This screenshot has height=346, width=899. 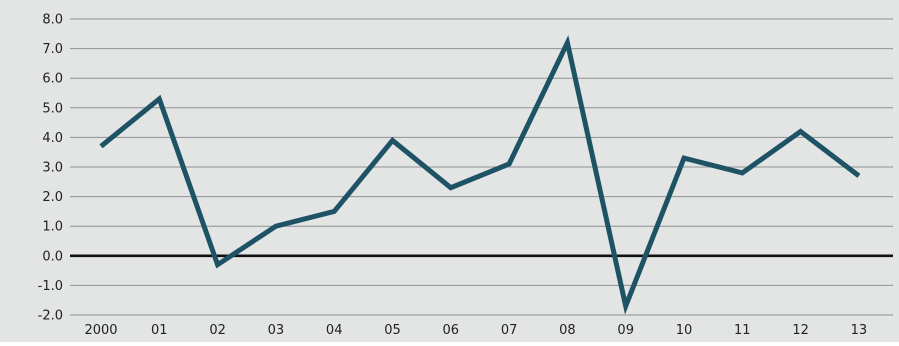 I want to click on x-tick-label: 10, so click(x=684, y=330).